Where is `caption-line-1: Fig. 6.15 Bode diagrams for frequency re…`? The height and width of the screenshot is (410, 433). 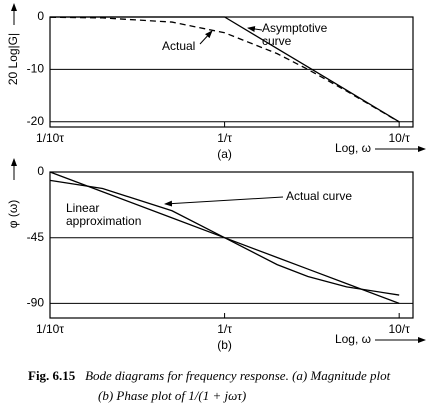
caption-line-1: Fig. 6.15 Bode diagrams for frequency re… is located at coordinates (209, 376).